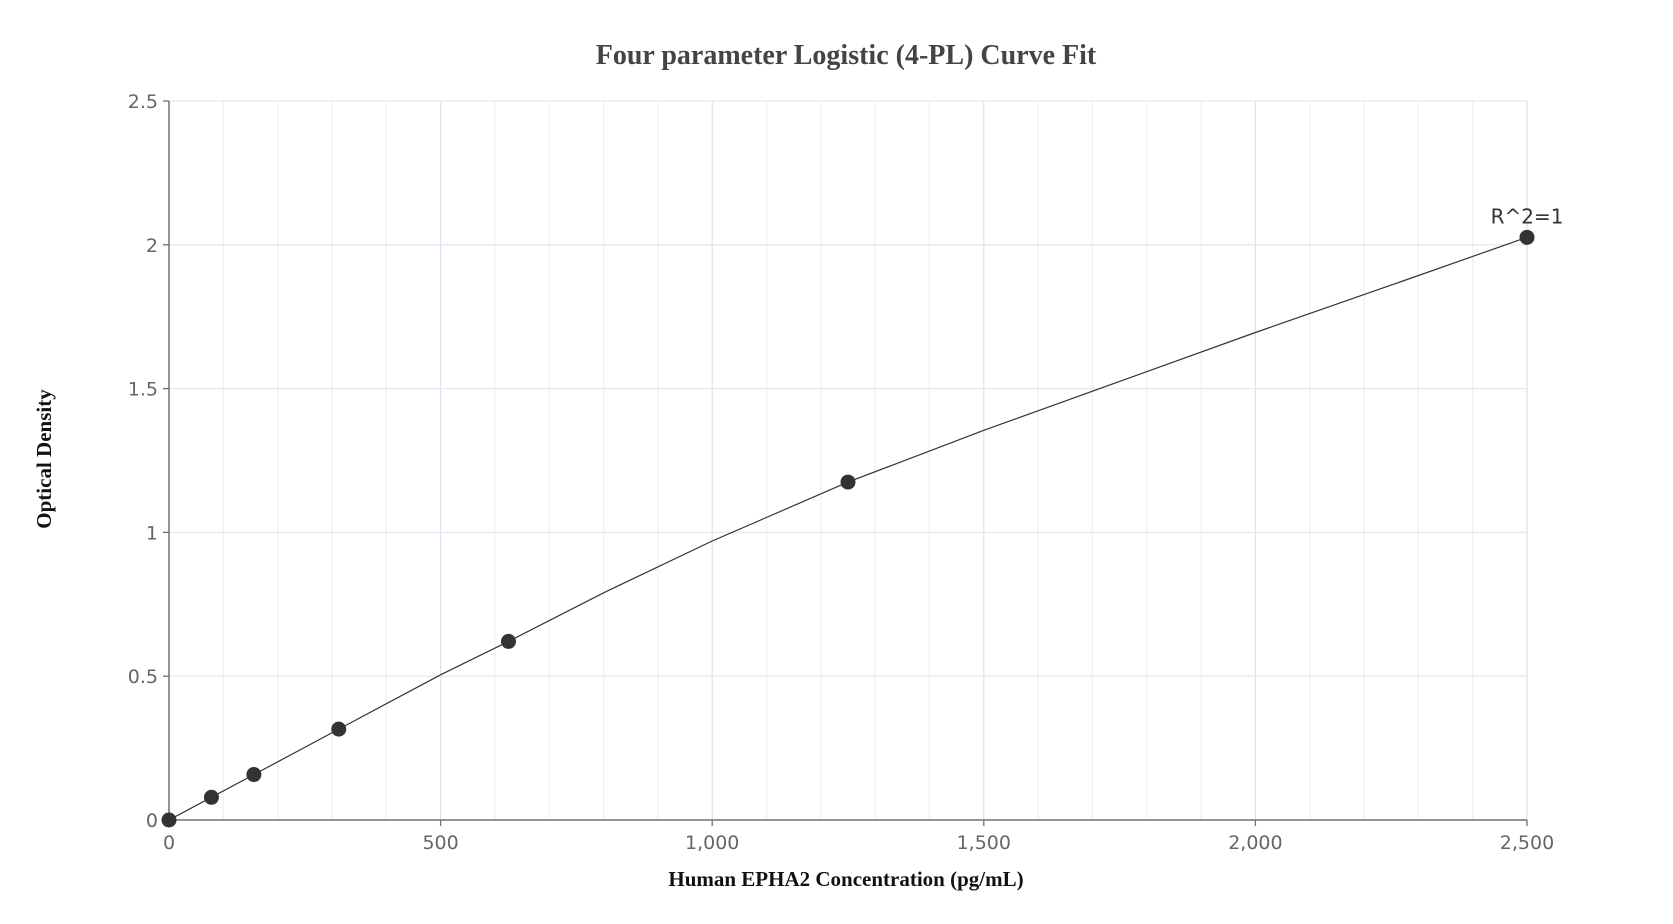 This screenshot has width=1673, height=924. I want to click on y-tick-label: 1.5, so click(143, 390).